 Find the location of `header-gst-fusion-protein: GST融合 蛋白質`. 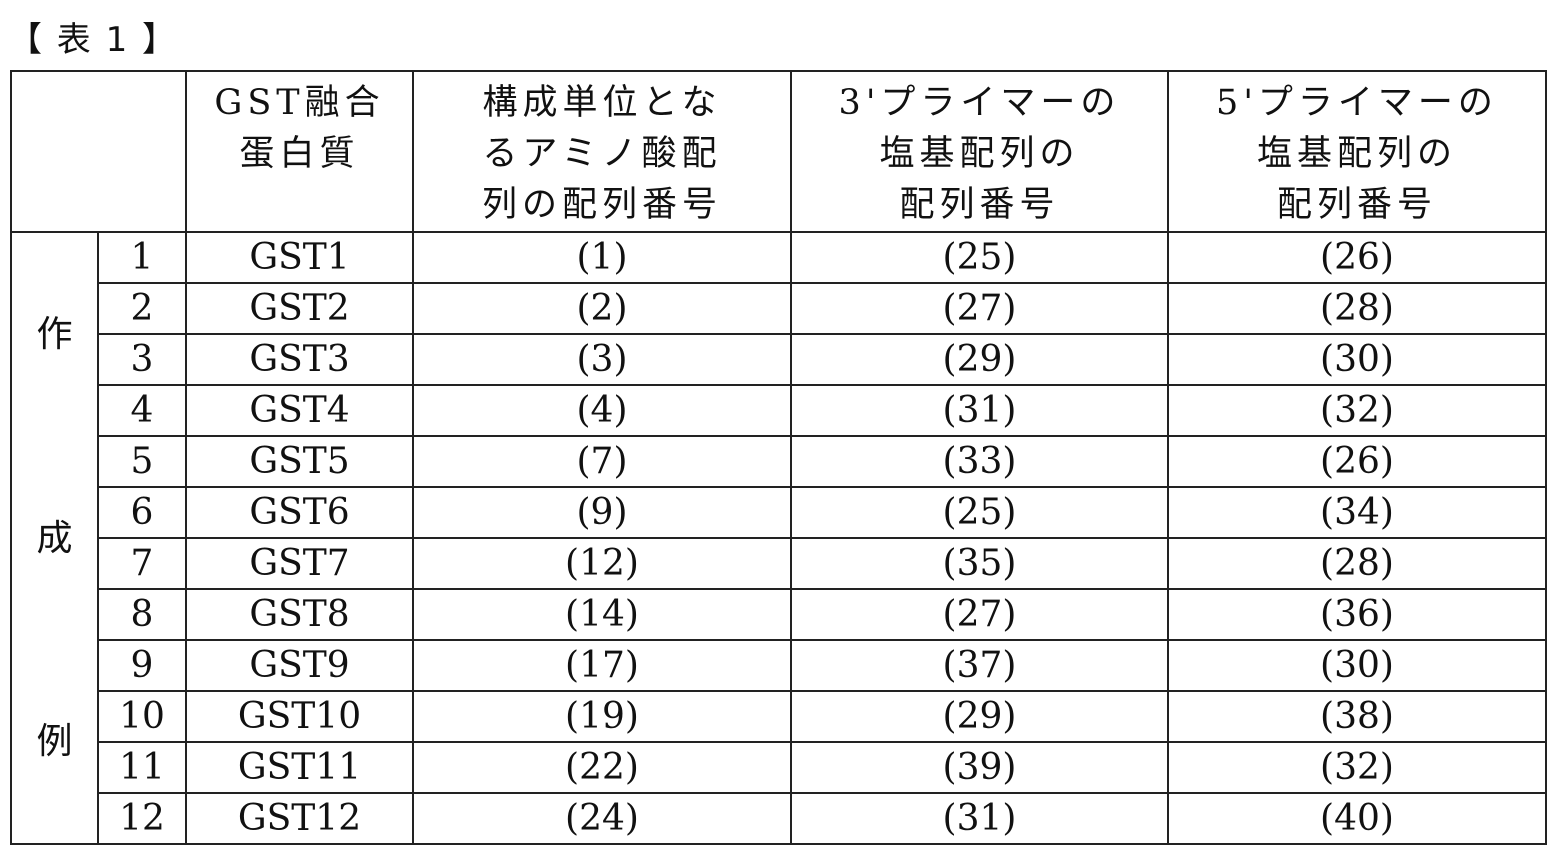

header-gst-fusion-protein: GST融合 蛋白質 is located at coordinates (299, 151).